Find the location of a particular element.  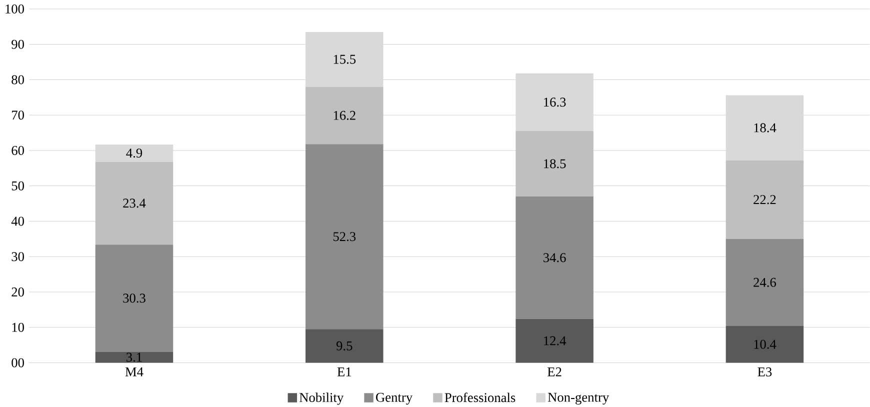

data-label: 24.6 is located at coordinates (765, 282).